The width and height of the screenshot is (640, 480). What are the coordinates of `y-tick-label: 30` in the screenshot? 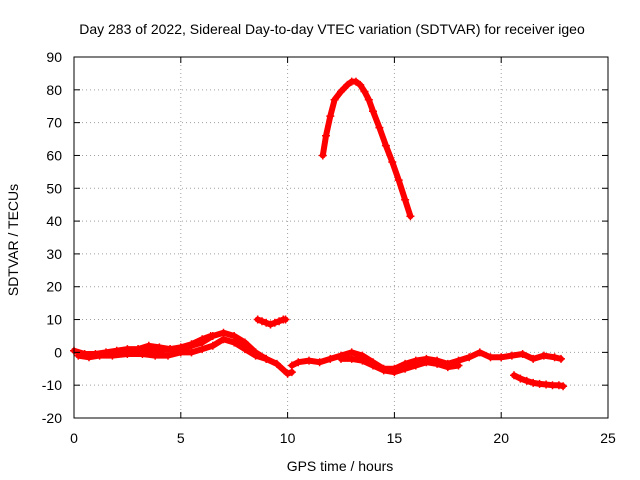 It's located at (54, 254).